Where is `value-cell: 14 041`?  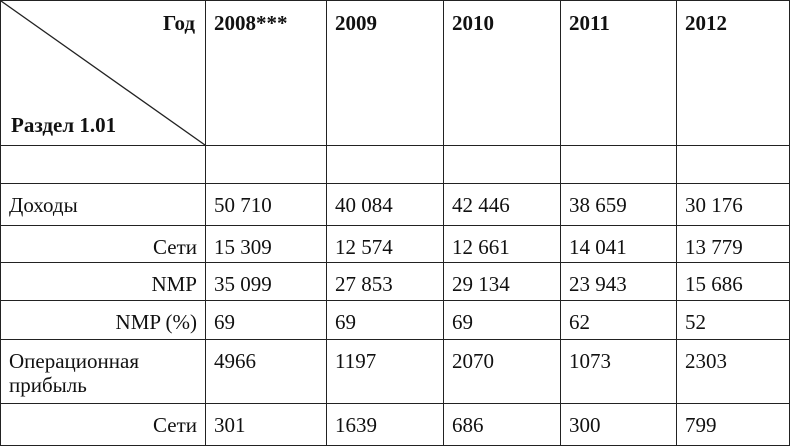 value-cell: 14 041 is located at coordinates (618, 244).